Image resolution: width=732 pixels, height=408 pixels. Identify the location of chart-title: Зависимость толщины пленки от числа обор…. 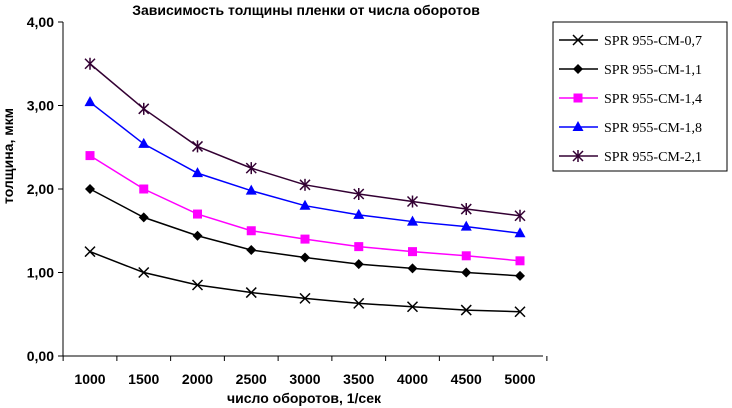
(306, 10).